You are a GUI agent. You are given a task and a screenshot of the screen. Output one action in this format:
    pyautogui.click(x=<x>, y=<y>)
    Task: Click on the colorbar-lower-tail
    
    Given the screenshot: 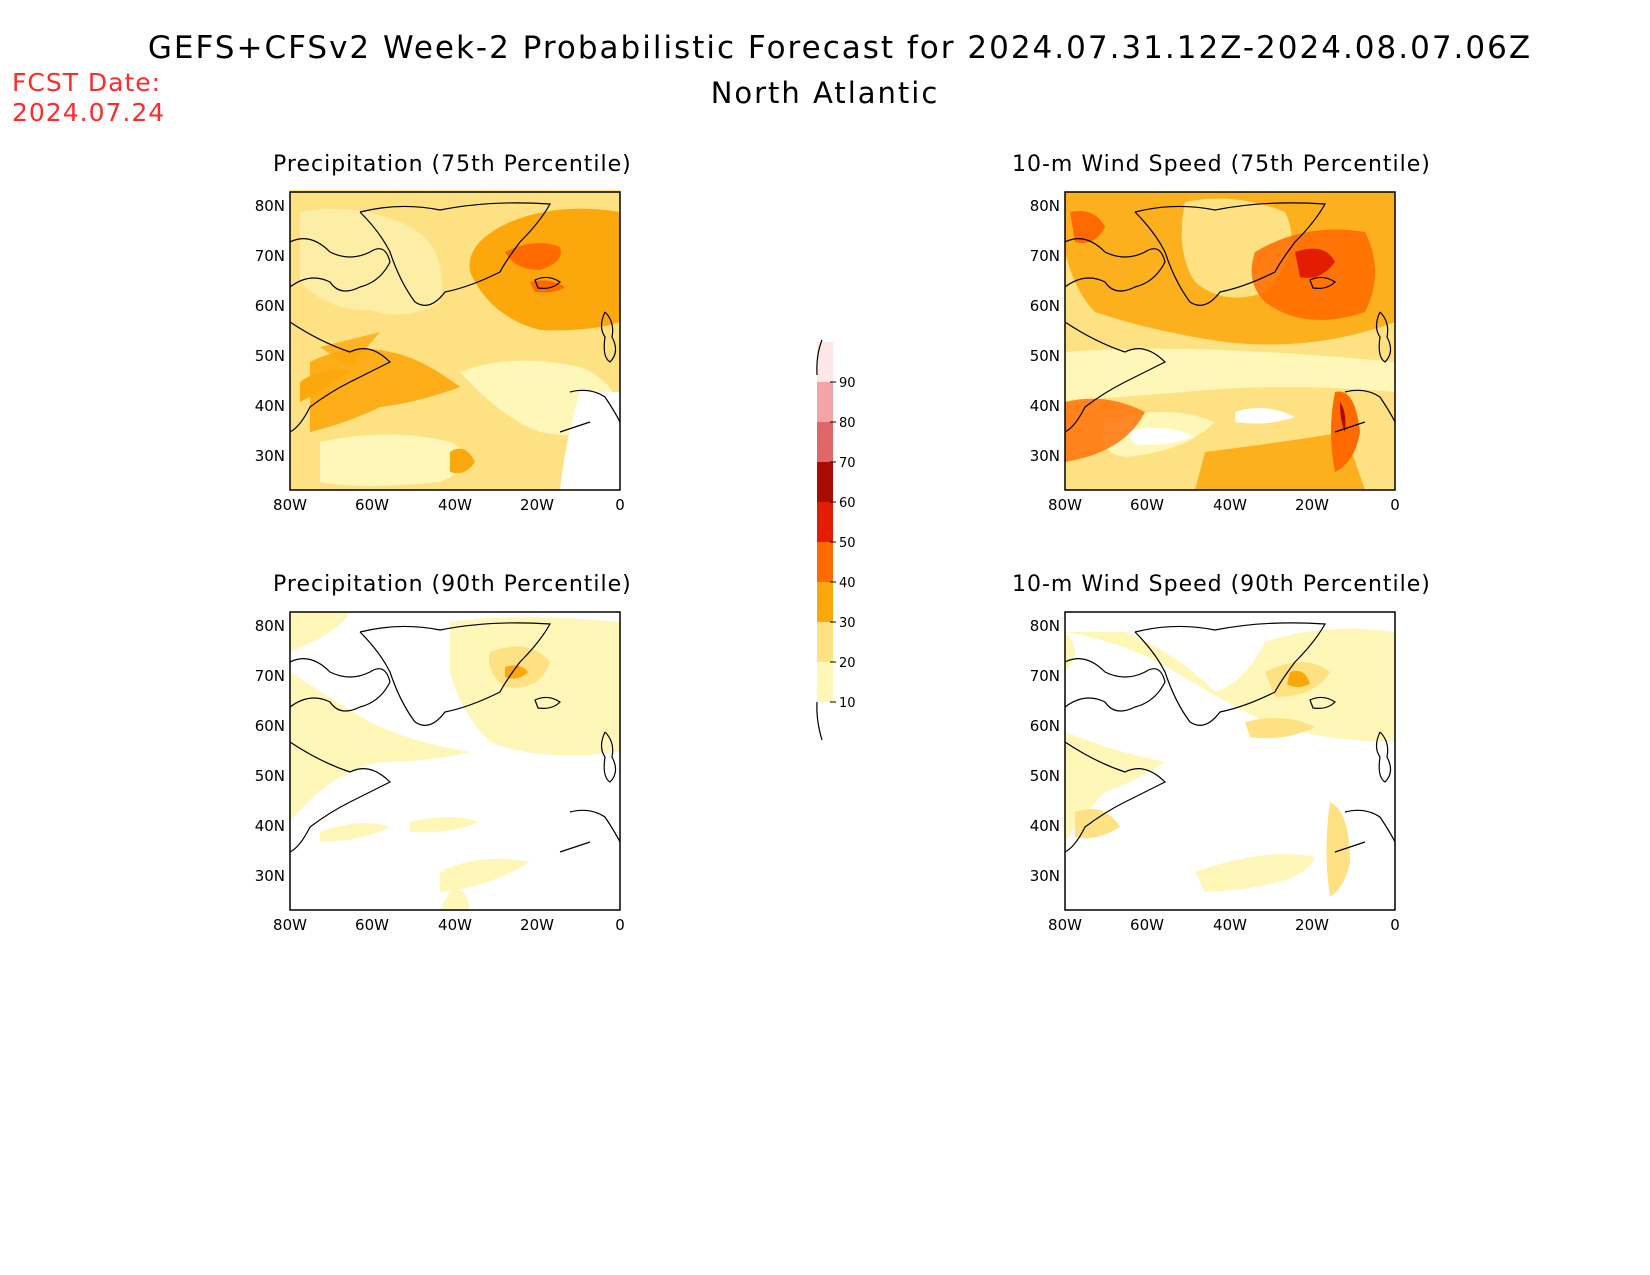 What is the action you would take?
    pyautogui.click(x=819, y=721)
    